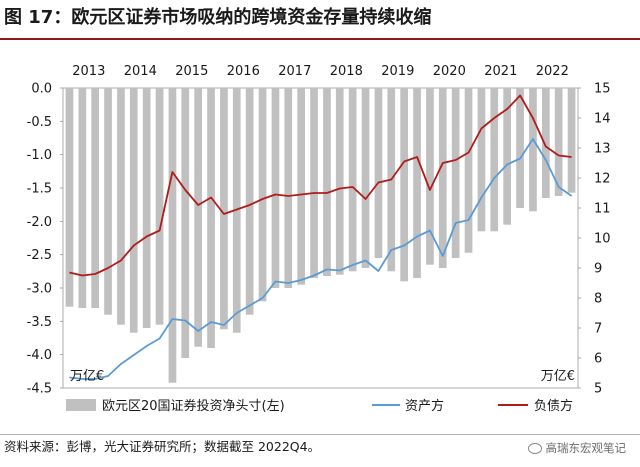 This screenshot has height=467, width=640. Describe the element at coordinates (320, 434) in the screenshot. I see `source-divider` at that location.